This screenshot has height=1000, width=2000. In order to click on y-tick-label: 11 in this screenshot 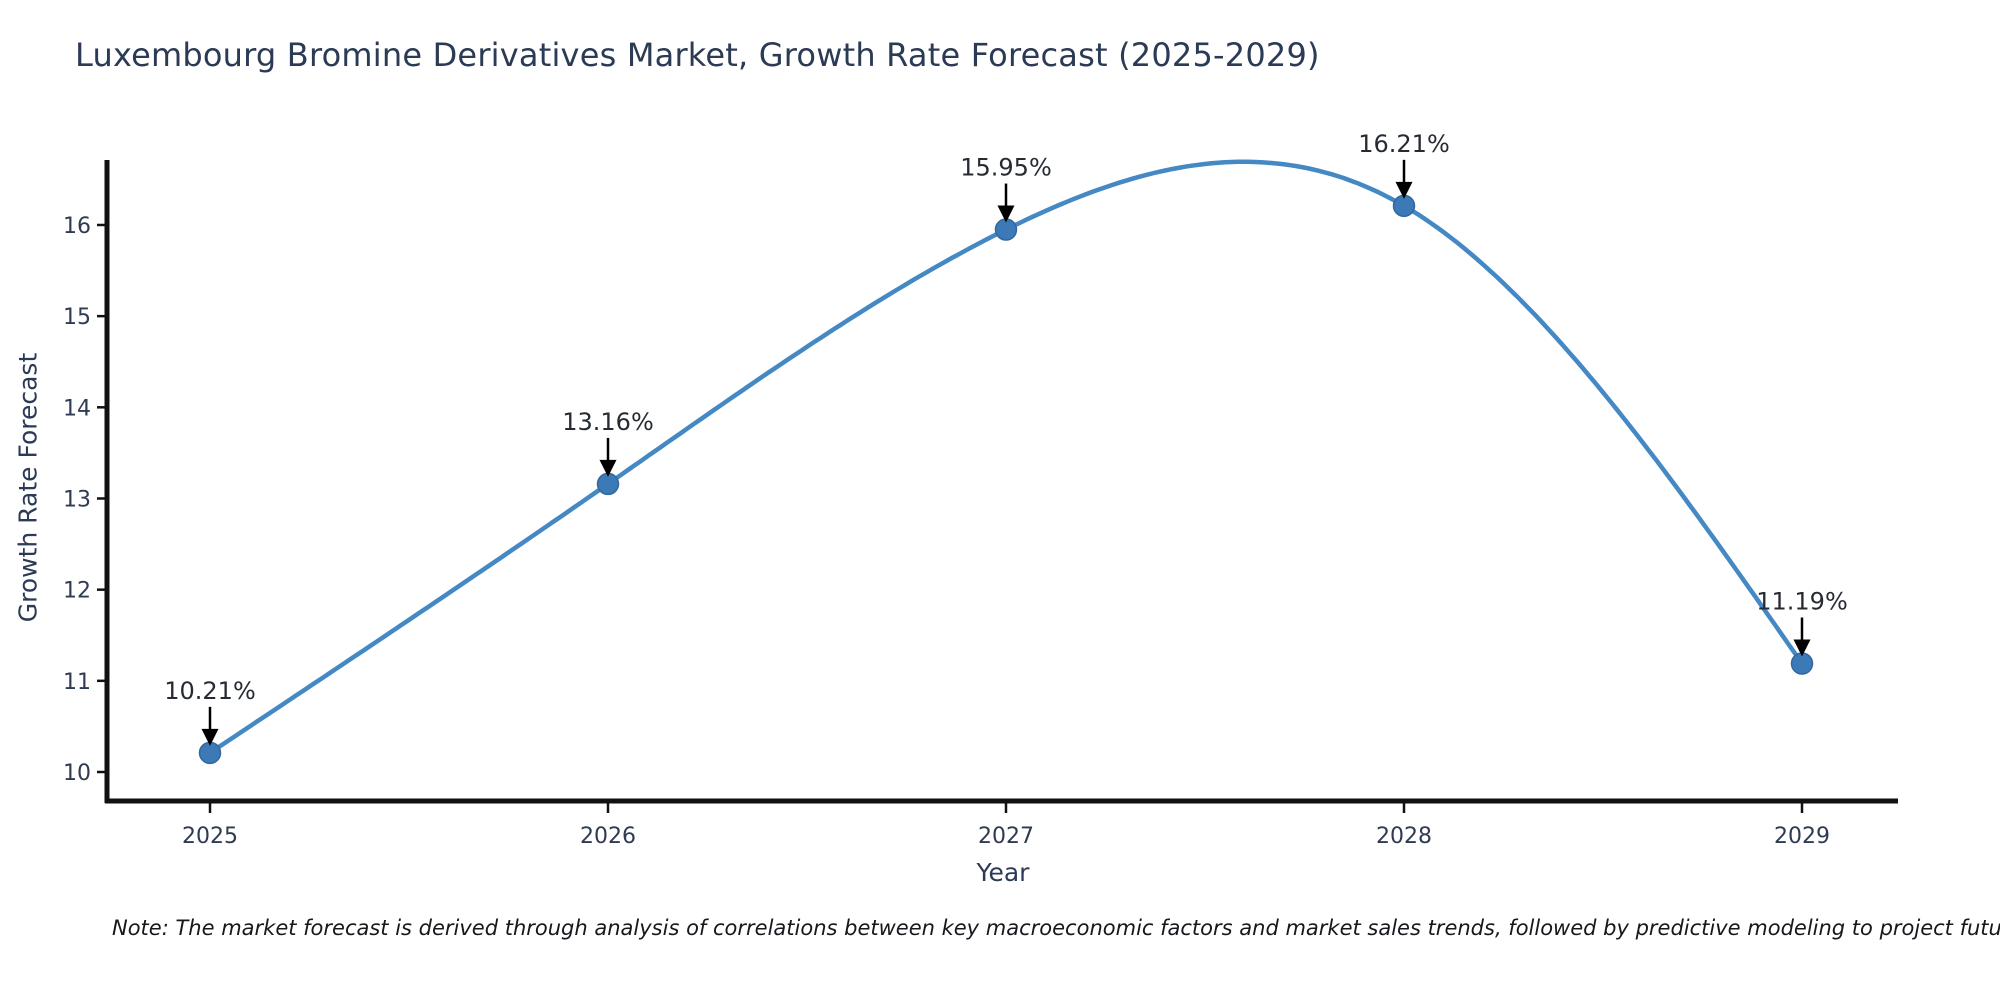, I will do `click(77, 682)`.